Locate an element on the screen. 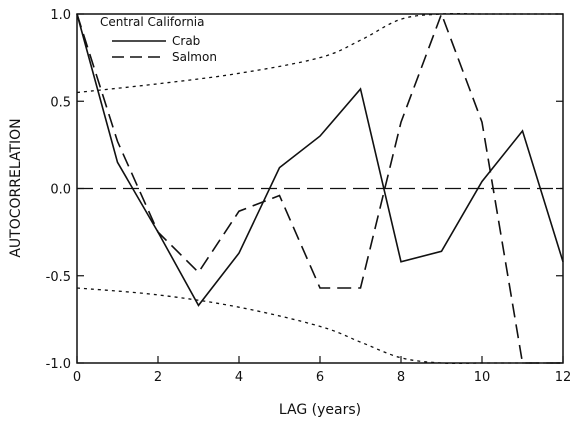 This screenshot has width=580, height=422. x-axis-ticks: 0 2 4 6 8 10 12 is located at coordinates (322, 370).